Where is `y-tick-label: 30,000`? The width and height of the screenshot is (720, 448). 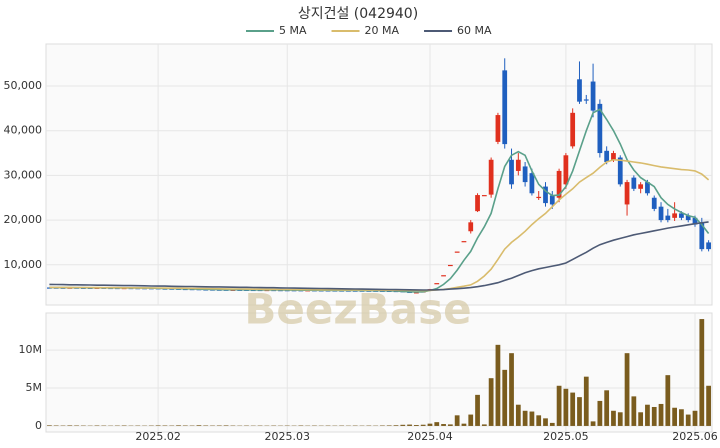 y-tick-label: 30,000 is located at coordinates (23, 174).